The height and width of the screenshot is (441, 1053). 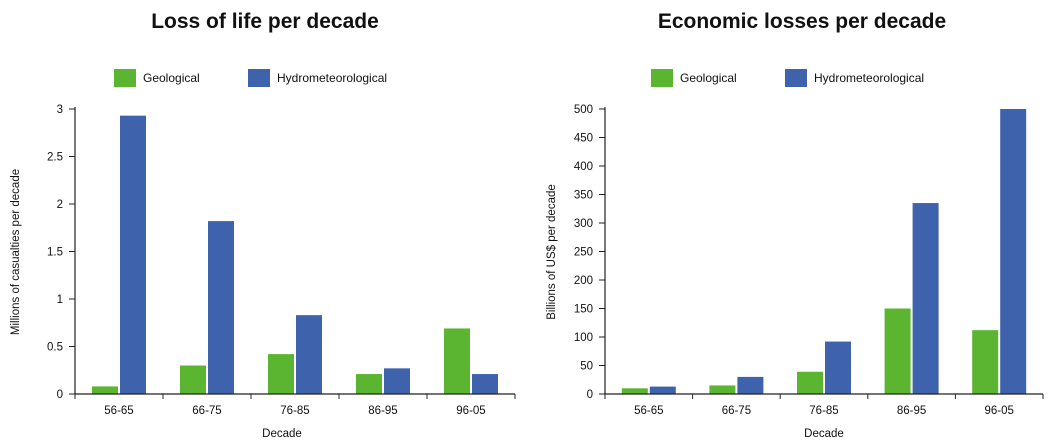 What do you see at coordinates (583, 281) in the screenshot?
I see `y-tick-label: 200` at bounding box center [583, 281].